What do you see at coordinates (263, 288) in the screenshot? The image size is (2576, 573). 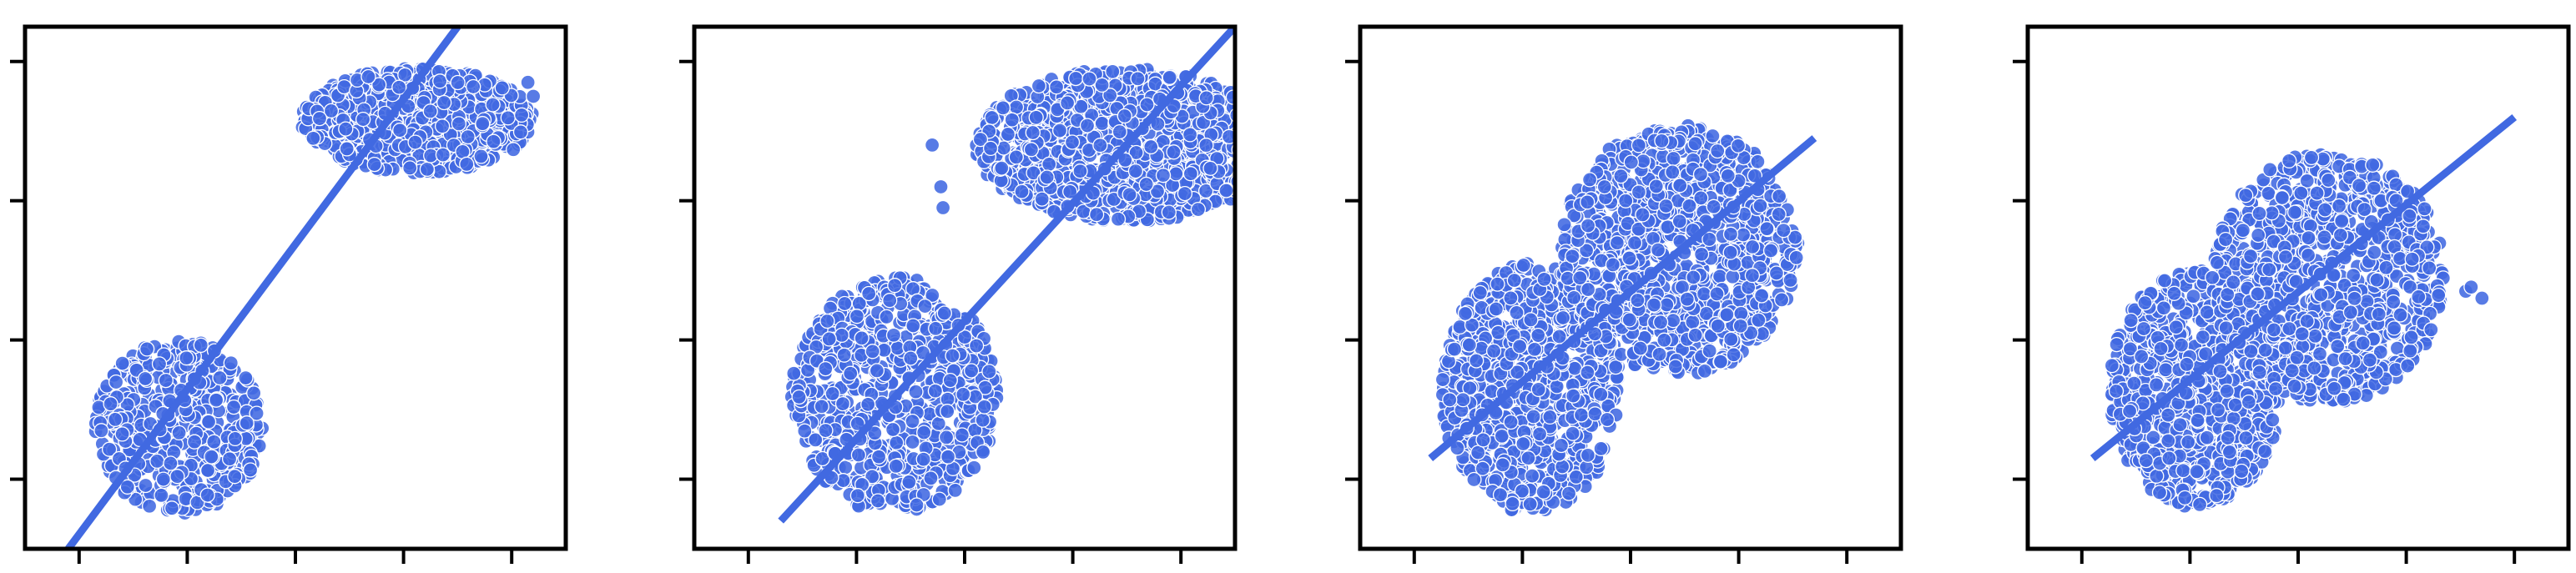 I see `fit-line` at bounding box center [263, 288].